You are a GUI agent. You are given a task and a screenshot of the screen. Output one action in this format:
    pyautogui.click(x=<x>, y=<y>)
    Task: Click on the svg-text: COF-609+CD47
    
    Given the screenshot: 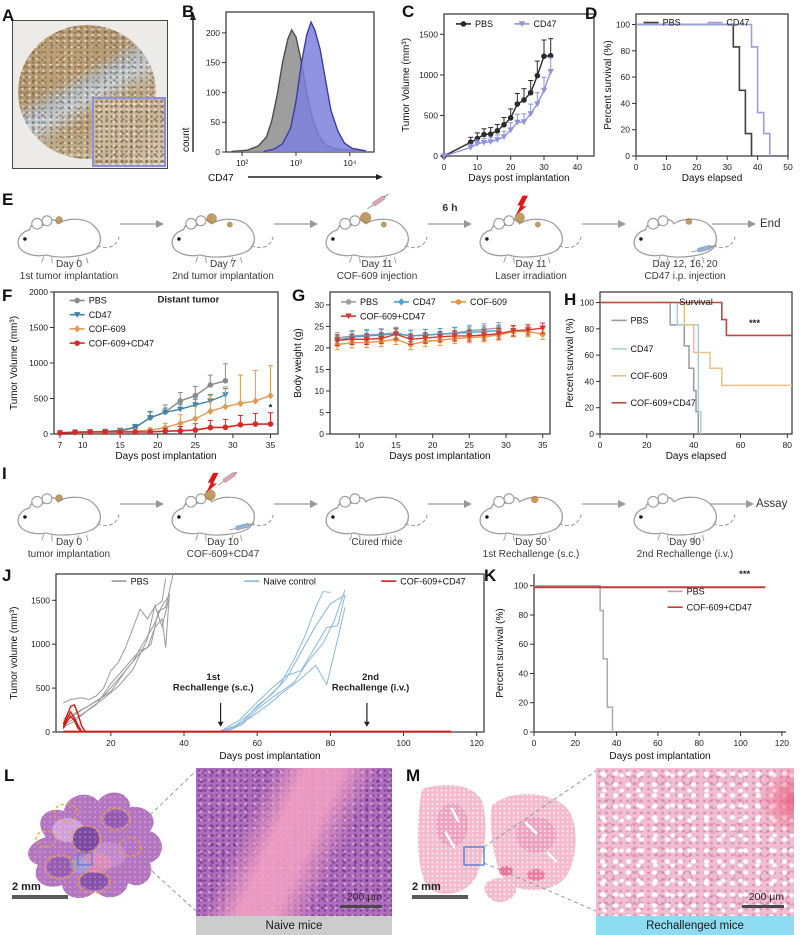 What is the action you would take?
    pyautogui.click(x=719, y=607)
    